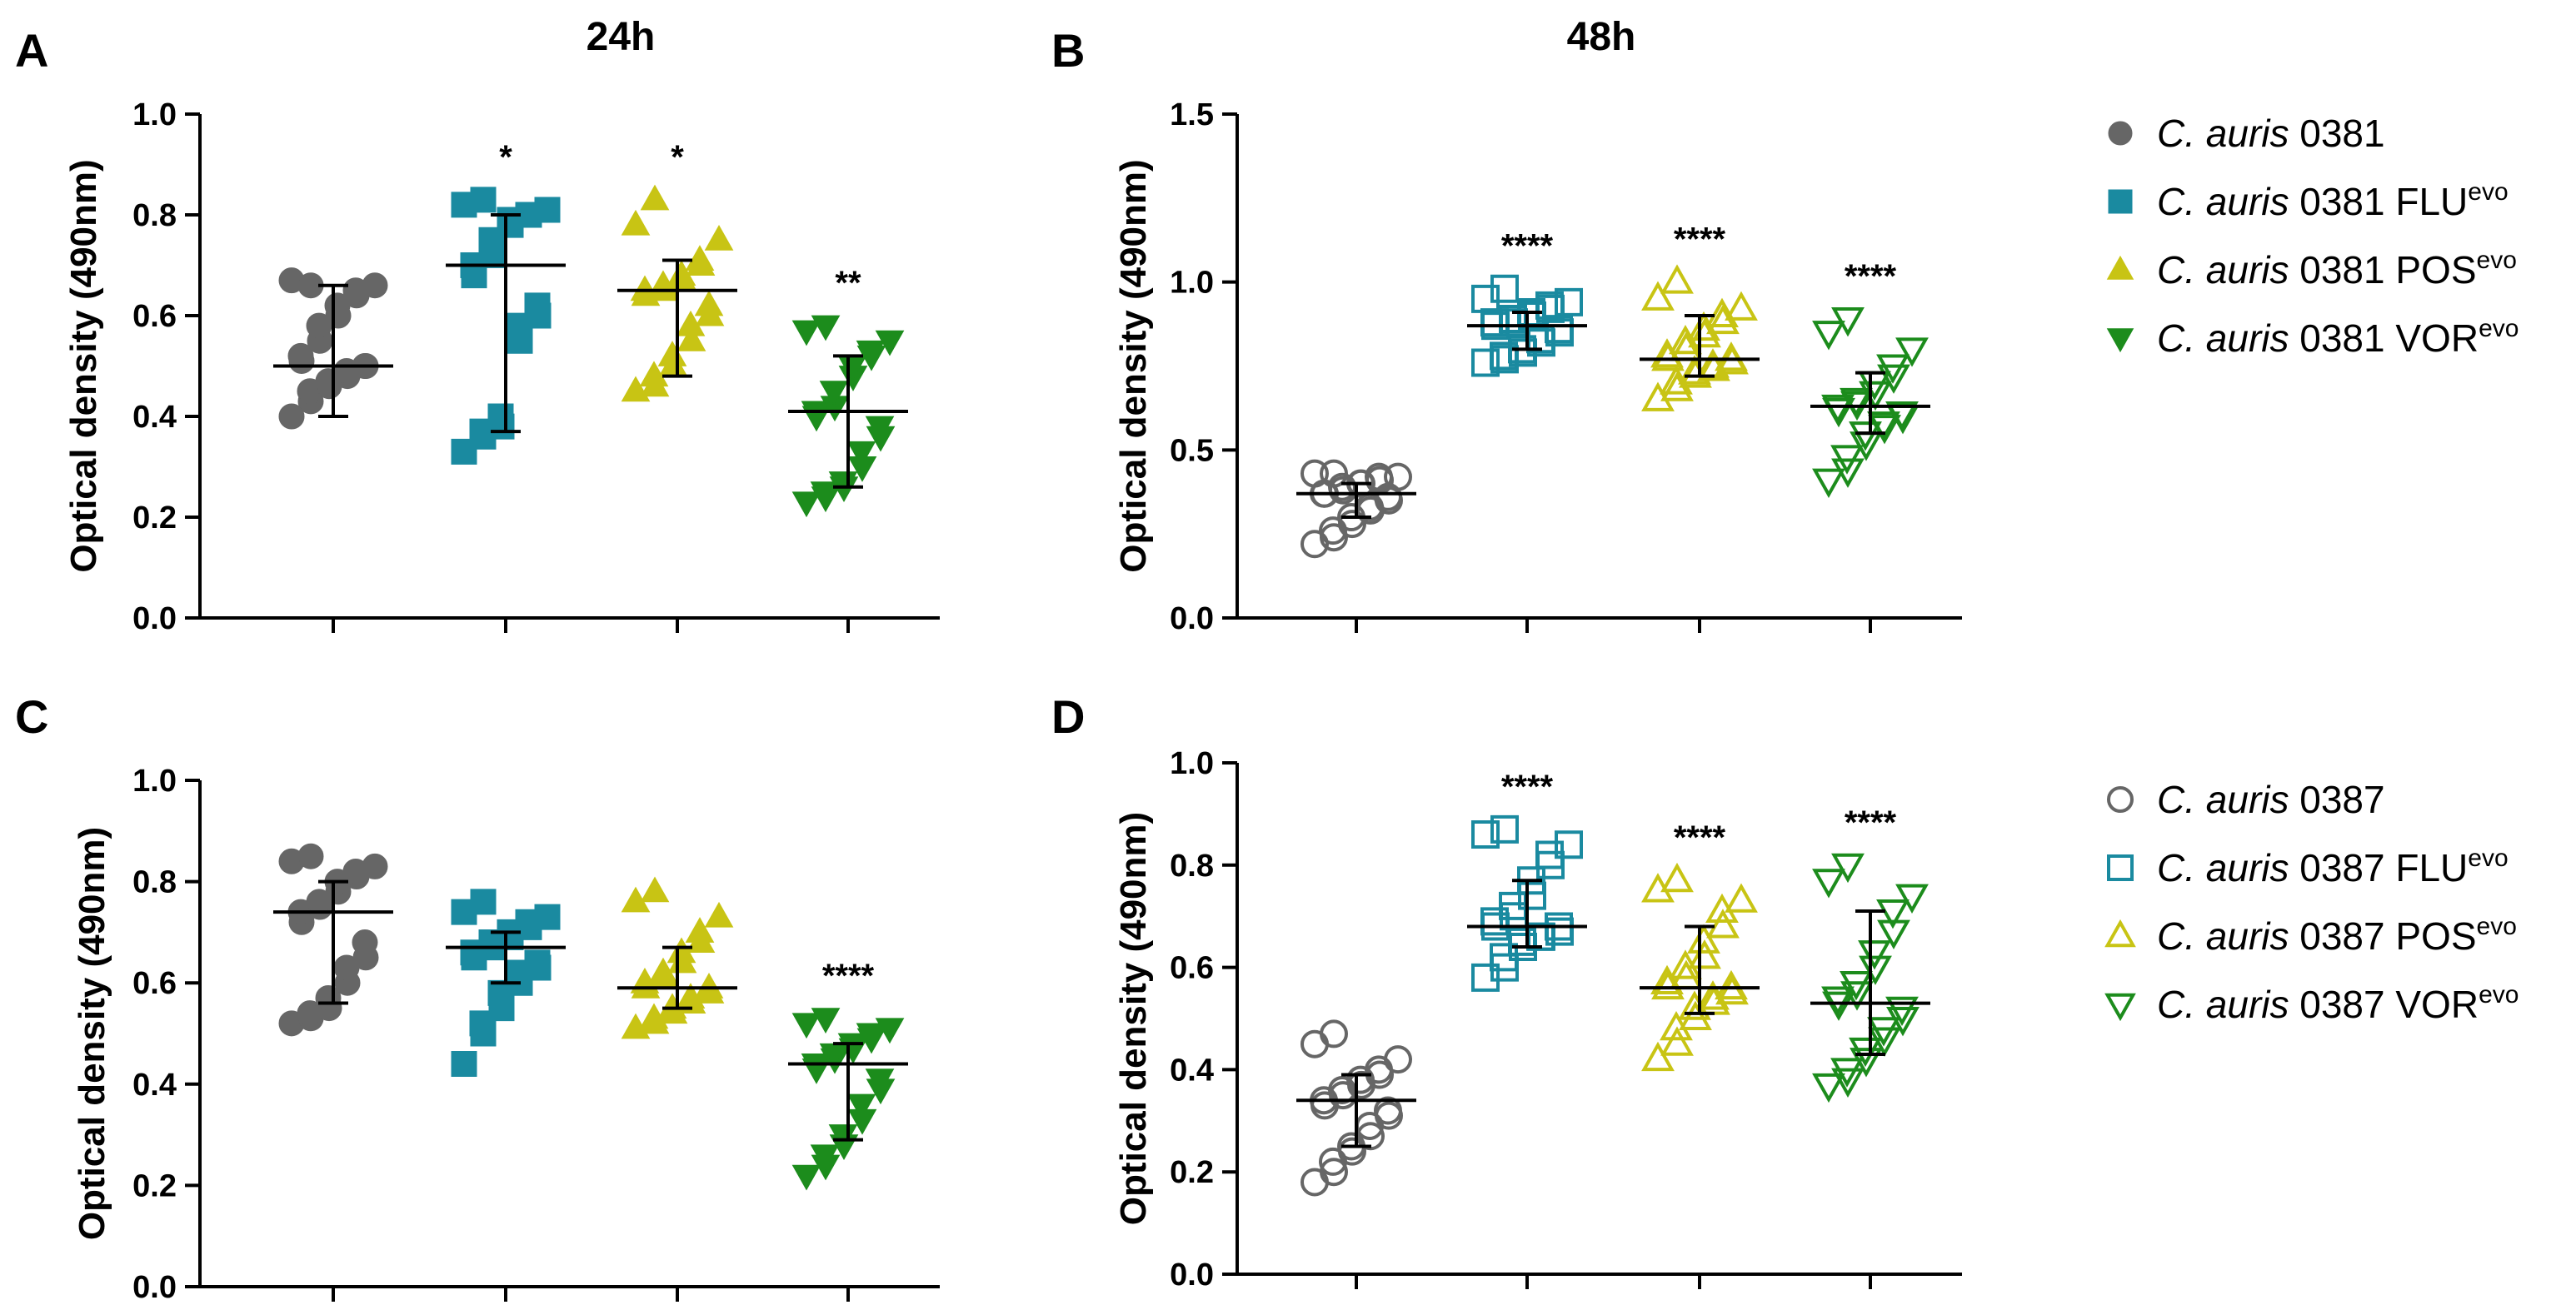 This screenshot has height=1310, width=2576. I want to click on panel-label: D, so click(1068, 716).